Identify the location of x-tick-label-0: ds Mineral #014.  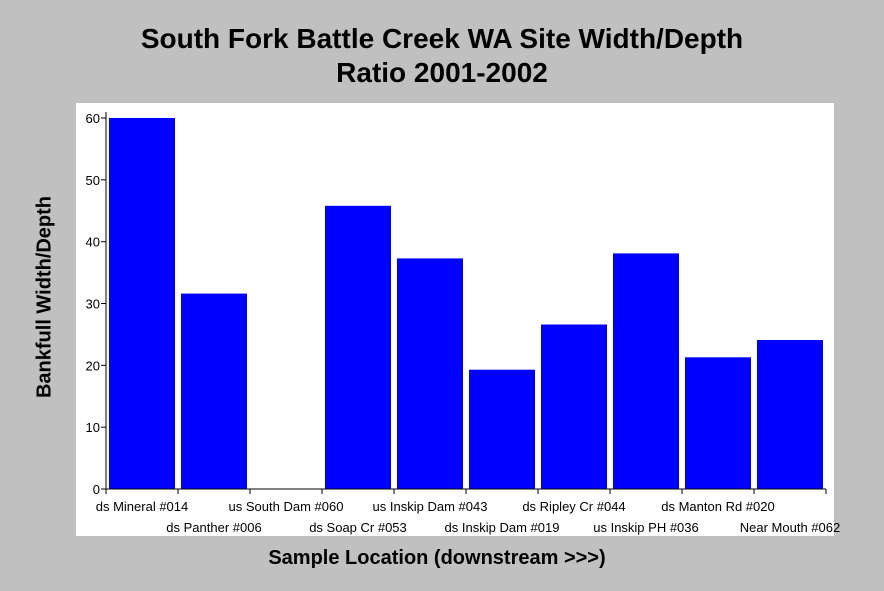
(142, 506).